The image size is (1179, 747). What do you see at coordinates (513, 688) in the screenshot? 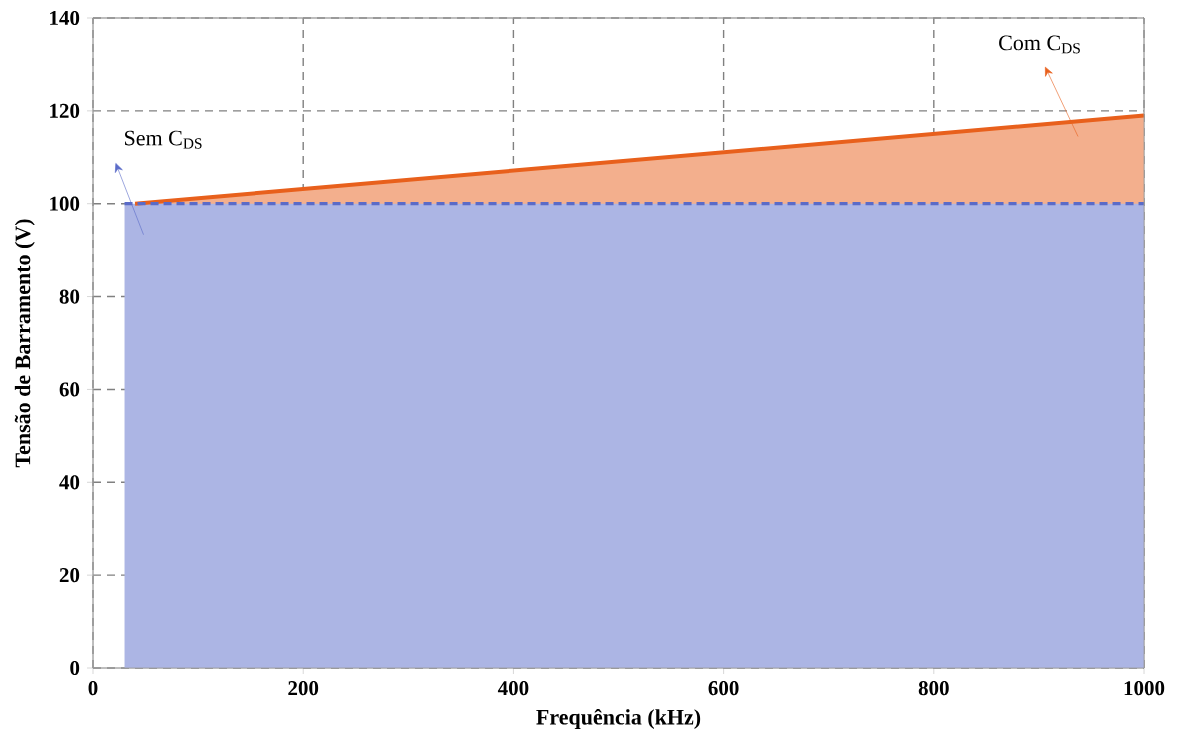
I see `x-tick-label: 400` at bounding box center [513, 688].